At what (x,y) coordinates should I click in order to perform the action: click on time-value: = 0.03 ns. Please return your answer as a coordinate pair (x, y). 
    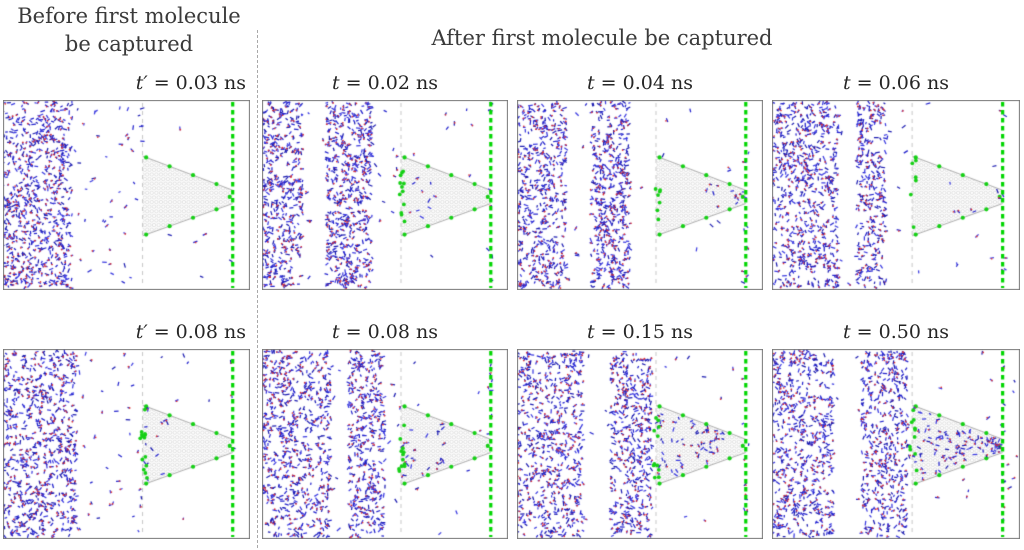
    Looking at the image, I should click on (196, 83).